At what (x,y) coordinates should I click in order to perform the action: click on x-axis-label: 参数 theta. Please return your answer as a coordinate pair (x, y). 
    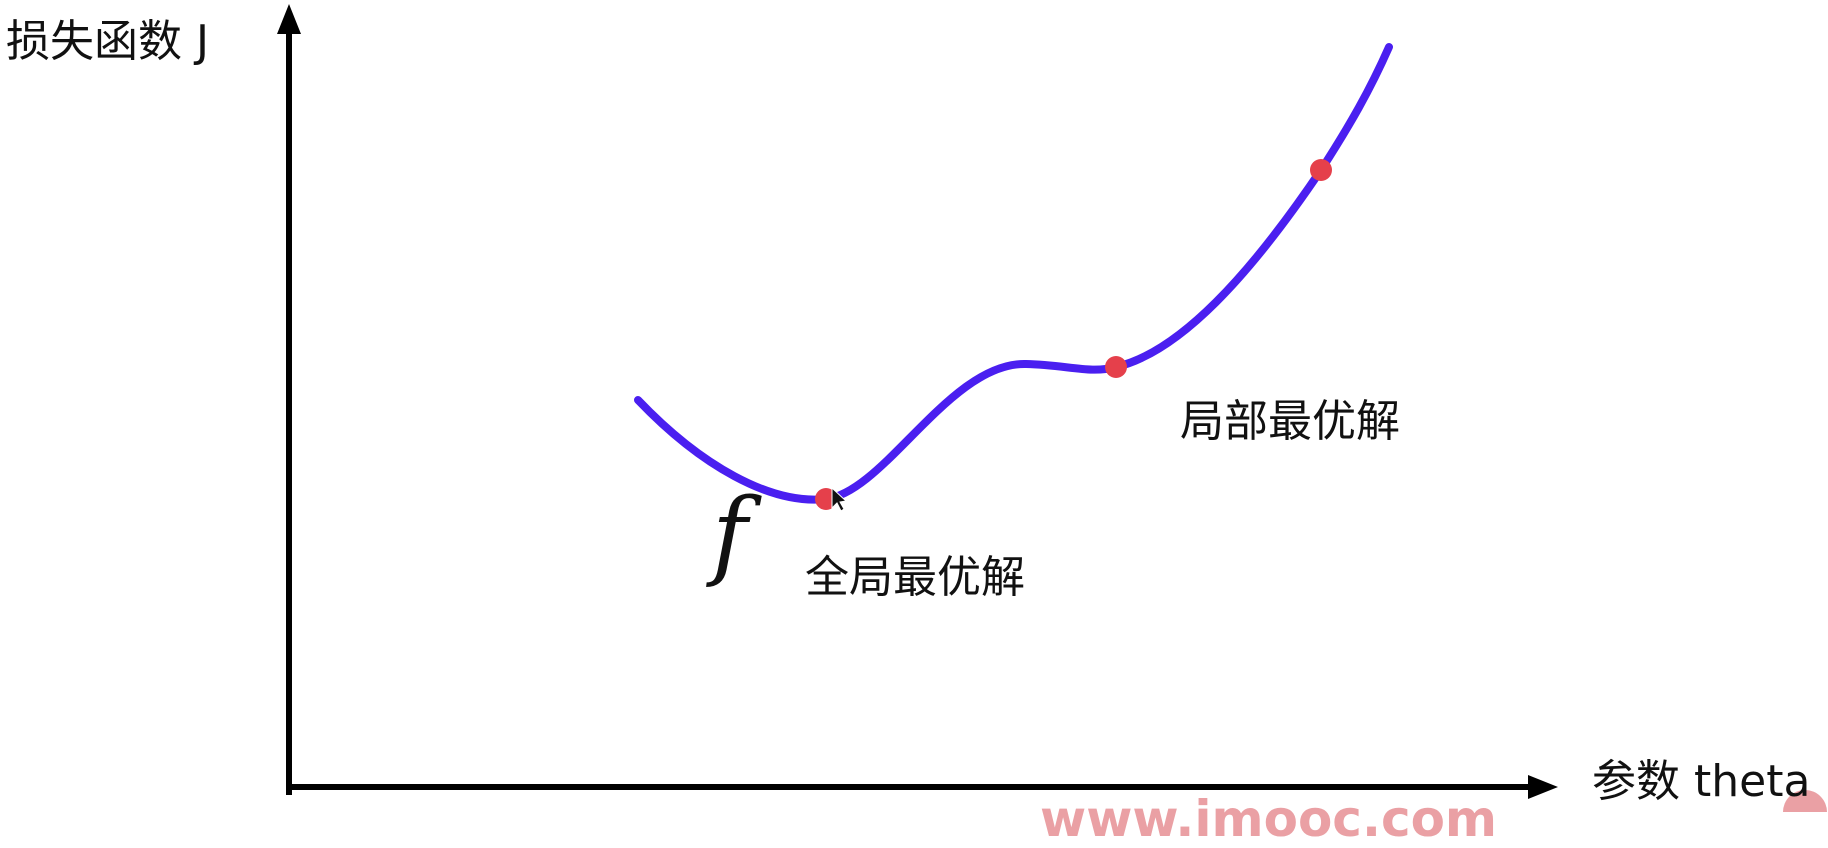
    Looking at the image, I should click on (1701, 781).